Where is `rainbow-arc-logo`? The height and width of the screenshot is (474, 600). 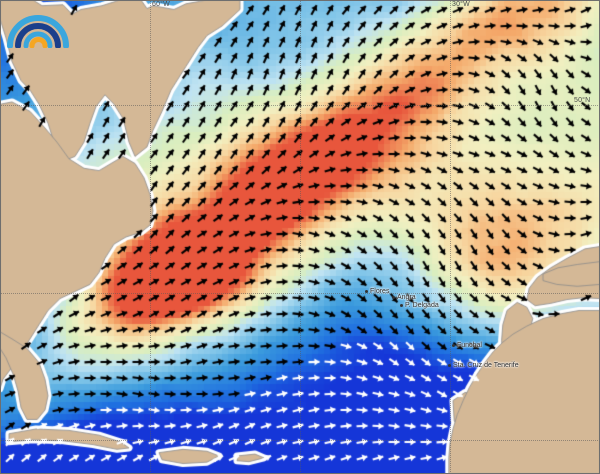 rainbow-arc-logo is located at coordinates (38, 27).